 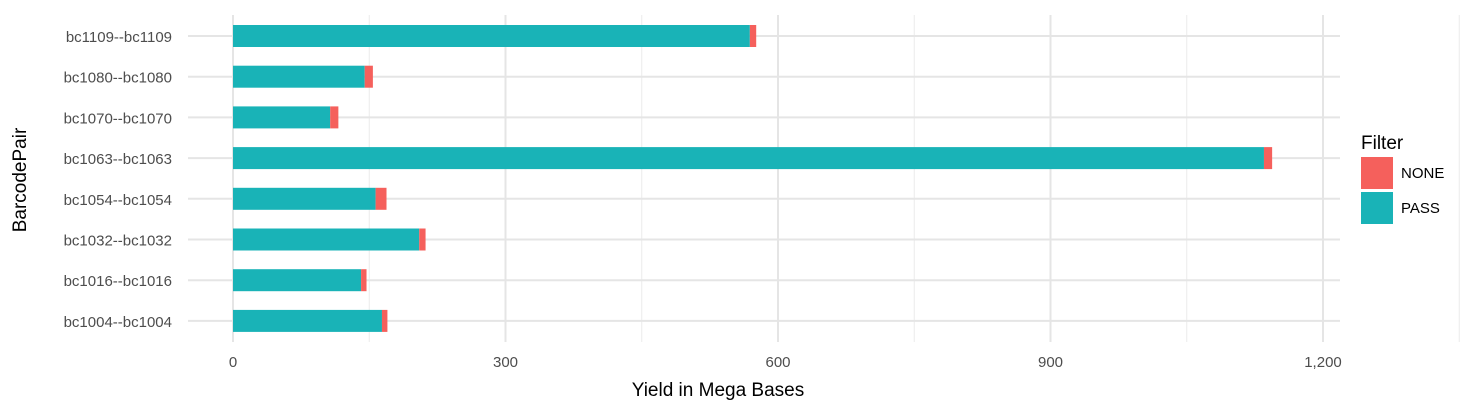 I want to click on x-axis-title: Yield in Mega Bases, so click(x=718, y=390).